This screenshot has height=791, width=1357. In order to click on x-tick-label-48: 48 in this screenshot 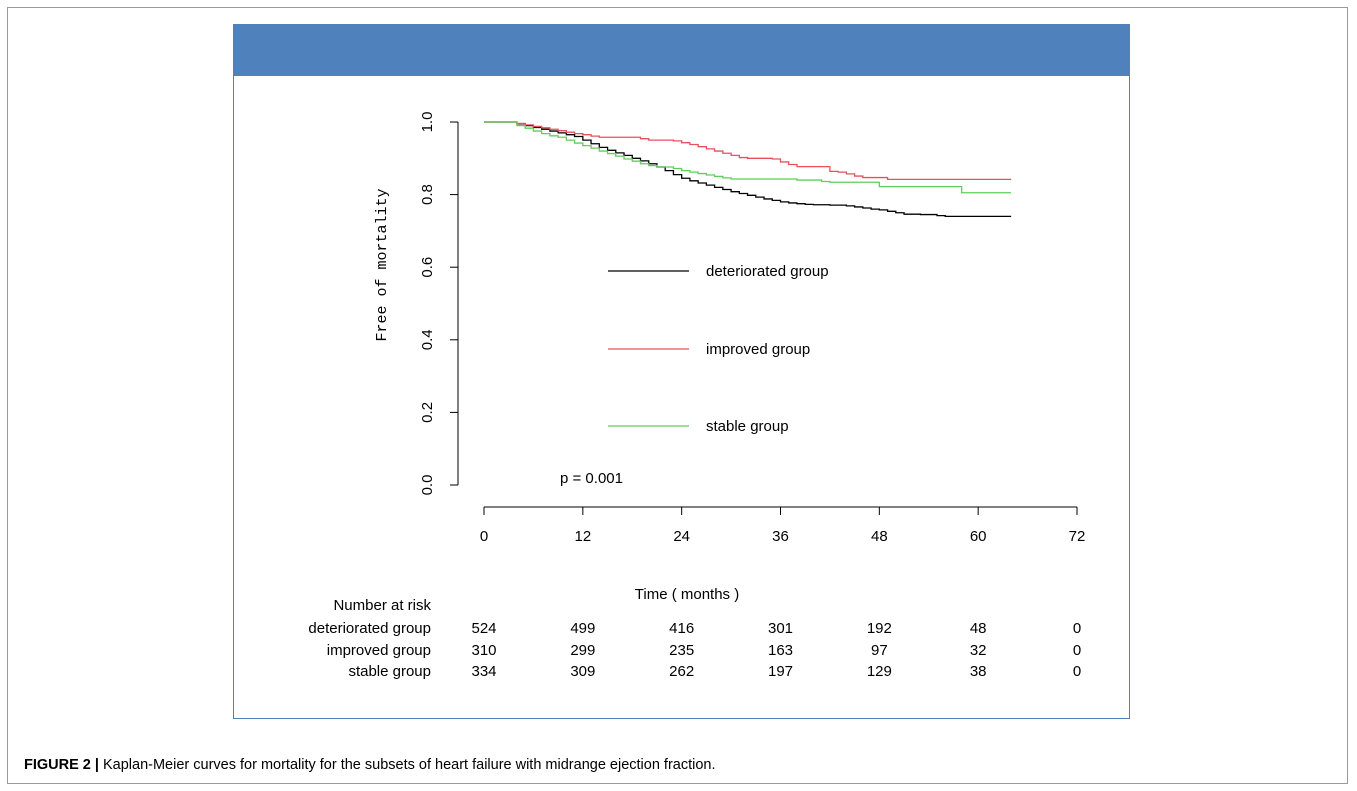, I will do `click(879, 536)`.